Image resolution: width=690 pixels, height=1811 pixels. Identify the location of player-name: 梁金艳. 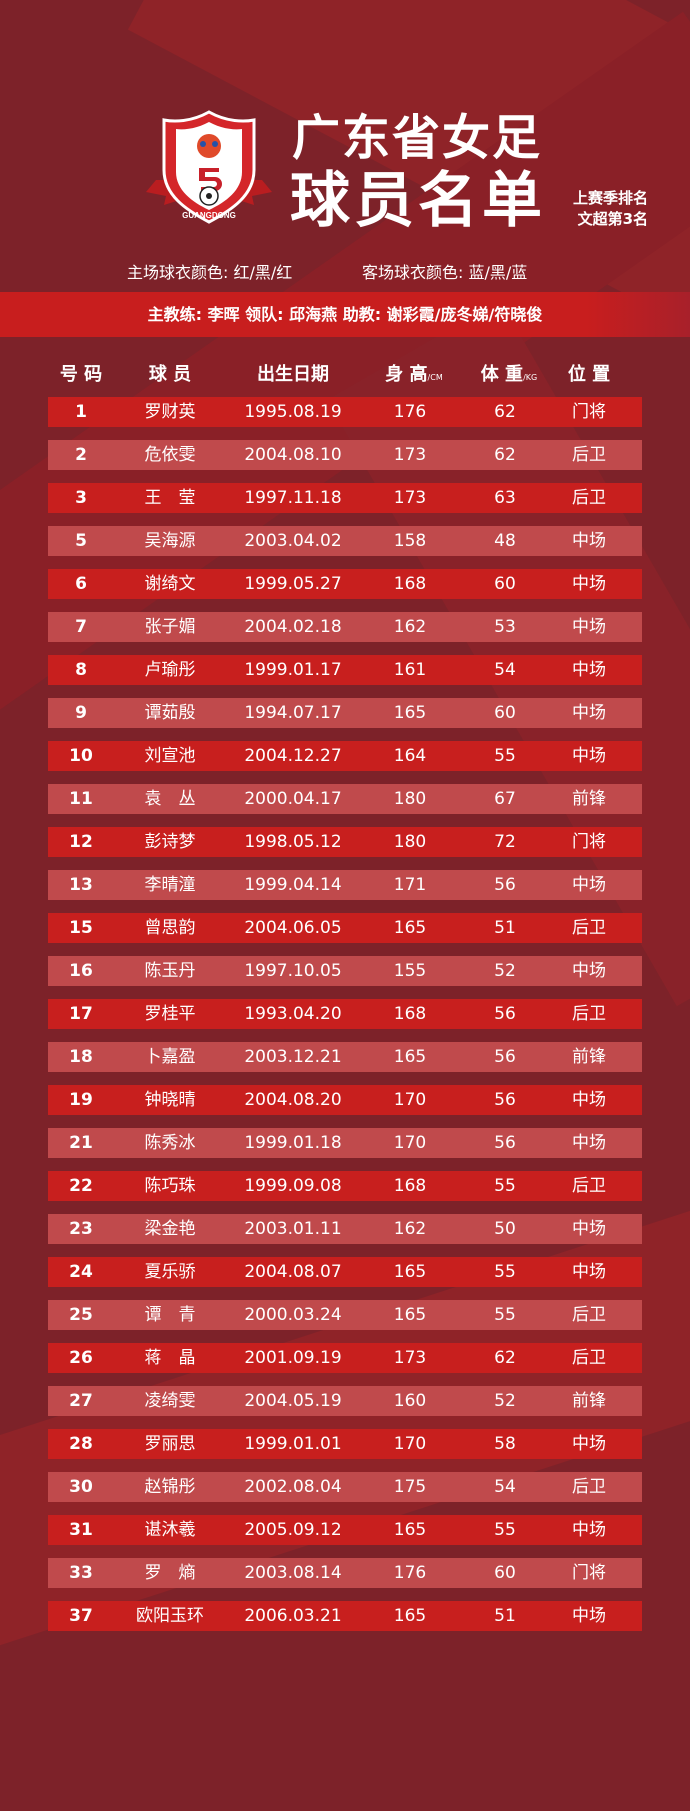
(170, 1229).